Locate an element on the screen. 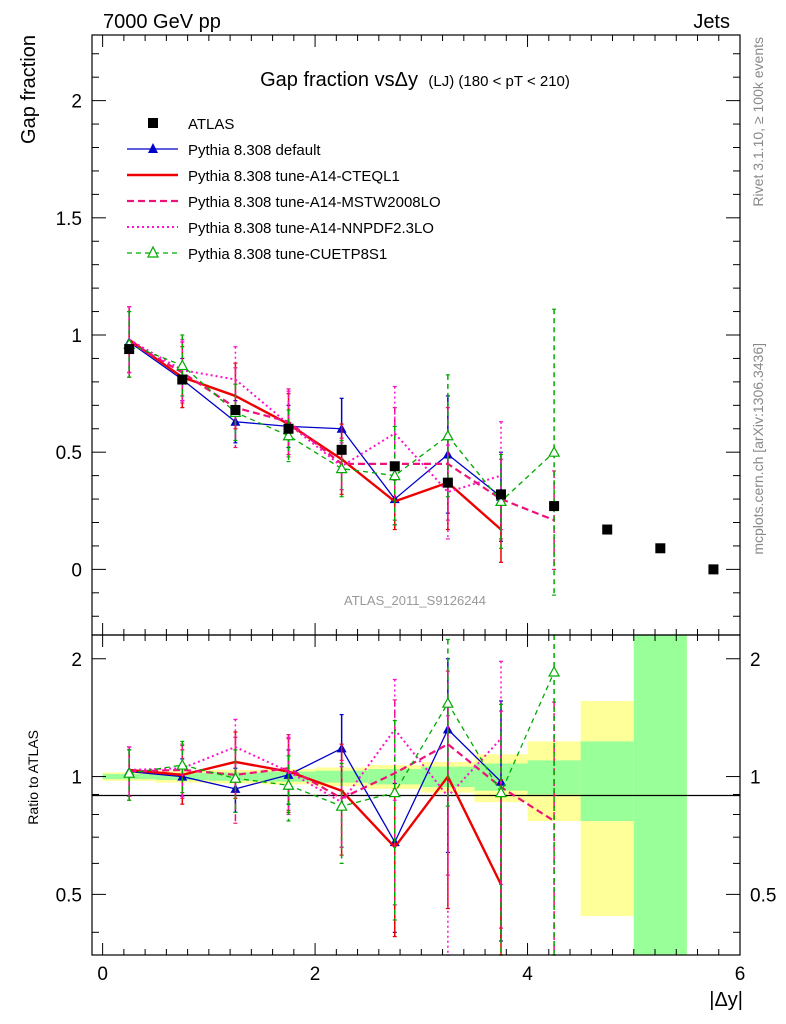 The height and width of the screenshot is (1024, 786). ratio-tick-label-right: 2 is located at coordinates (755, 660).